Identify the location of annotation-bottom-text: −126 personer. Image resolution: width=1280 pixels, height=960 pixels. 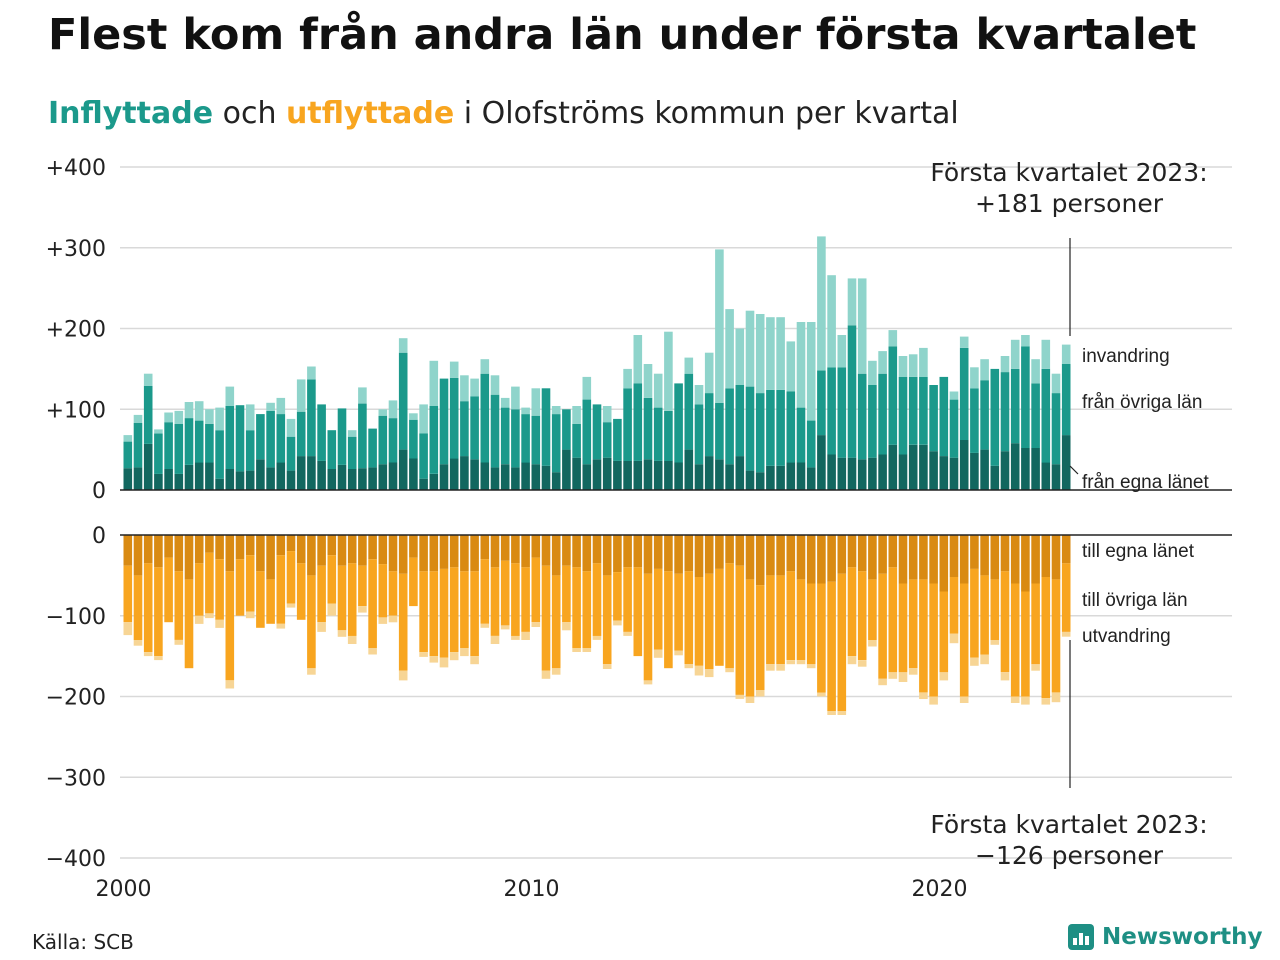
(1069, 855).